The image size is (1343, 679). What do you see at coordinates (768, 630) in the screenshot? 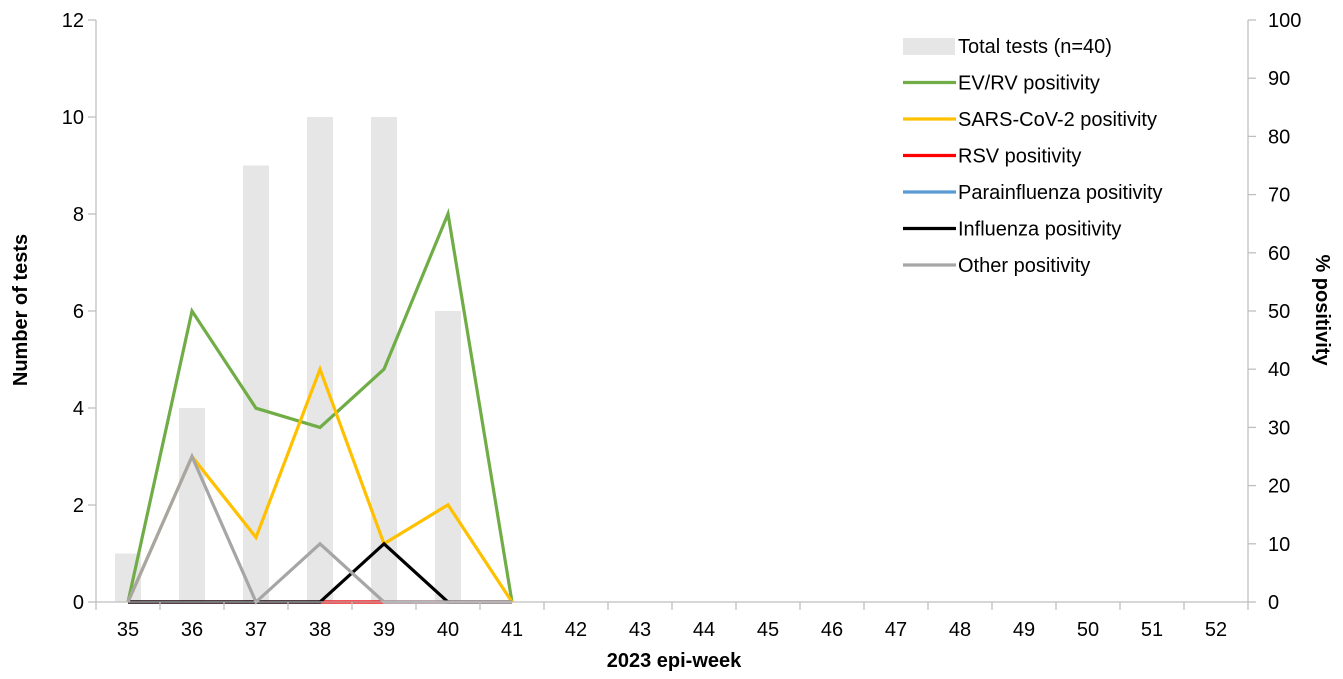
I see `x-tick-label: 45` at bounding box center [768, 630].